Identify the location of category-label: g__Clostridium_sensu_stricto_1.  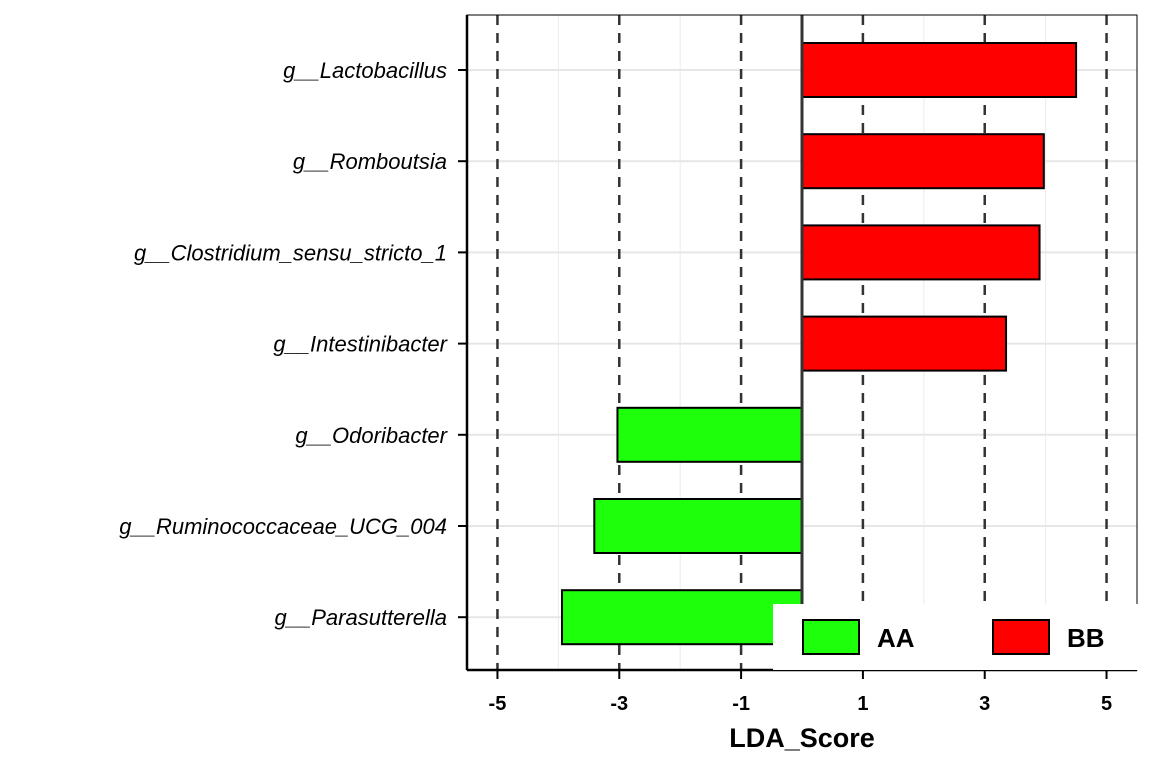
(290, 252).